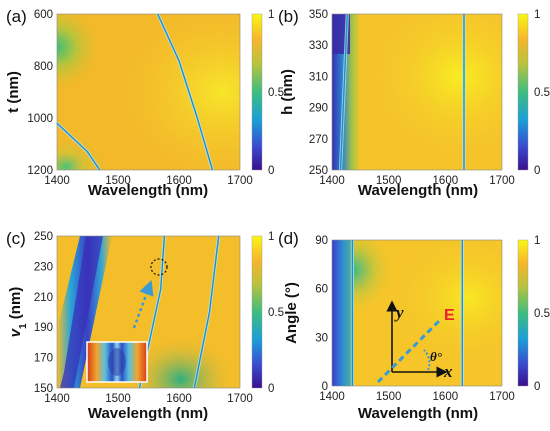 The image size is (550, 431). I want to click on panel-a-ylabel: t (nm), so click(13, 92).